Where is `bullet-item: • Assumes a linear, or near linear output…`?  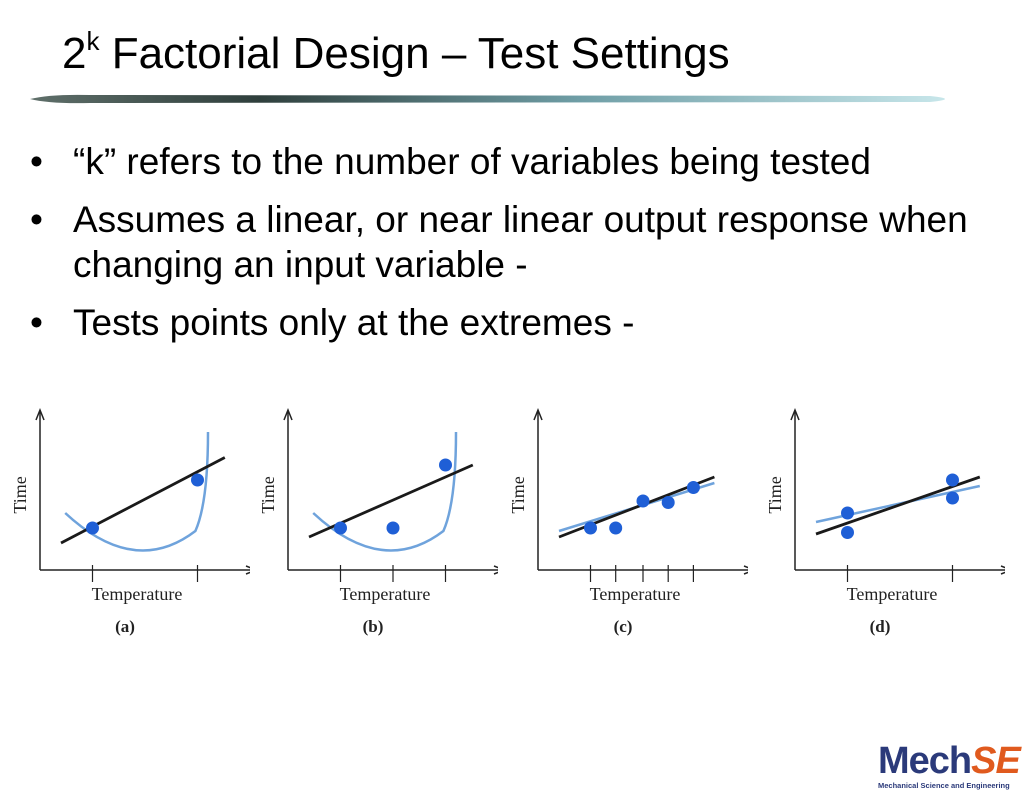 bullet-item: • Assumes a linear, or near linear output… is located at coordinates (520, 242).